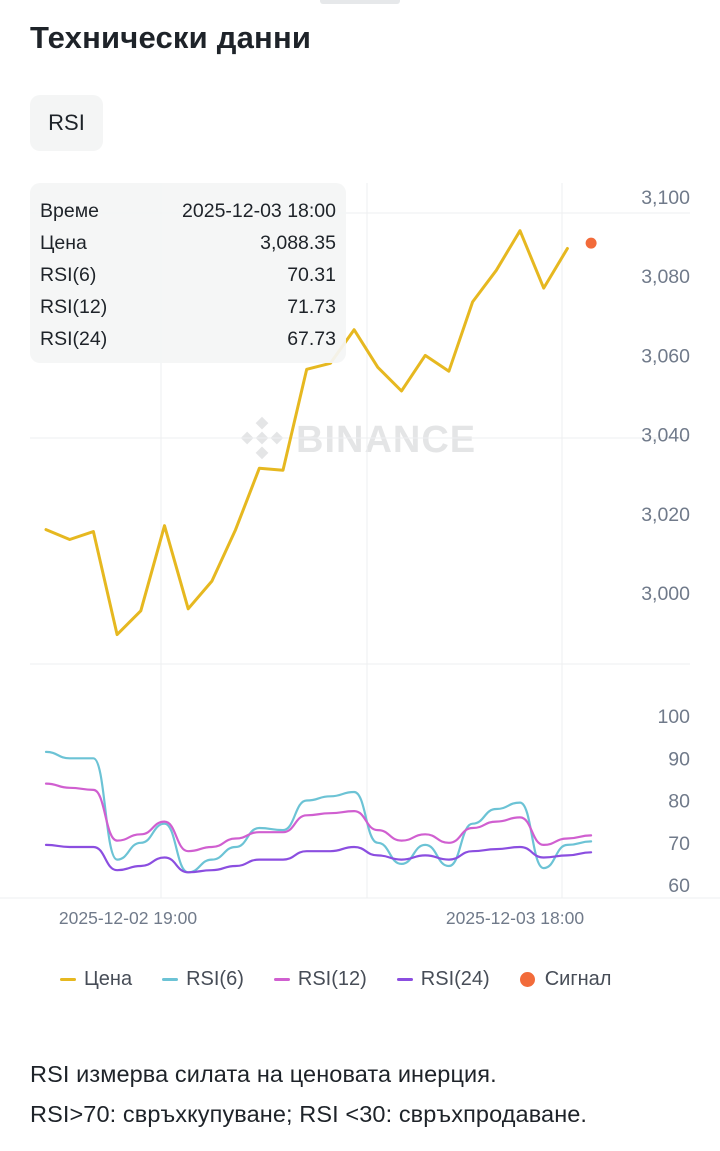  I want to click on chart-legend: Цена RSI(6) RSI(12) RSI(24) Сигнал, so click(335, 979).